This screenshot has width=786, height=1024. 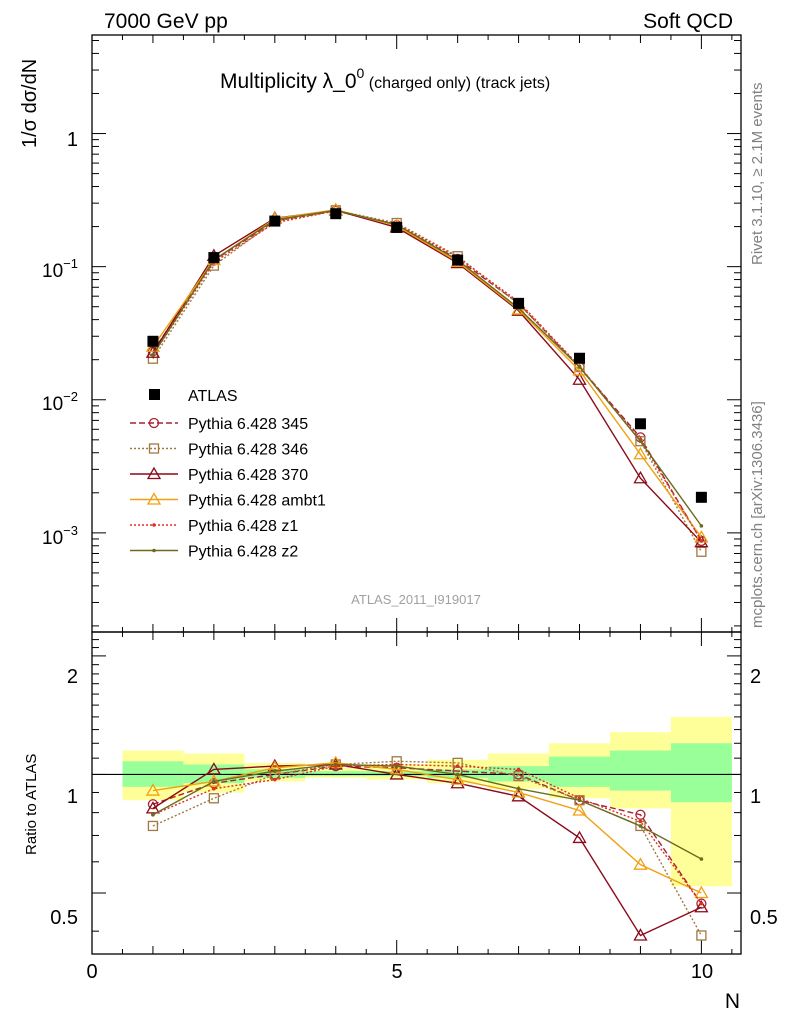 I want to click on legend-entry-0: Pythia 6.428 345, so click(x=248, y=424).